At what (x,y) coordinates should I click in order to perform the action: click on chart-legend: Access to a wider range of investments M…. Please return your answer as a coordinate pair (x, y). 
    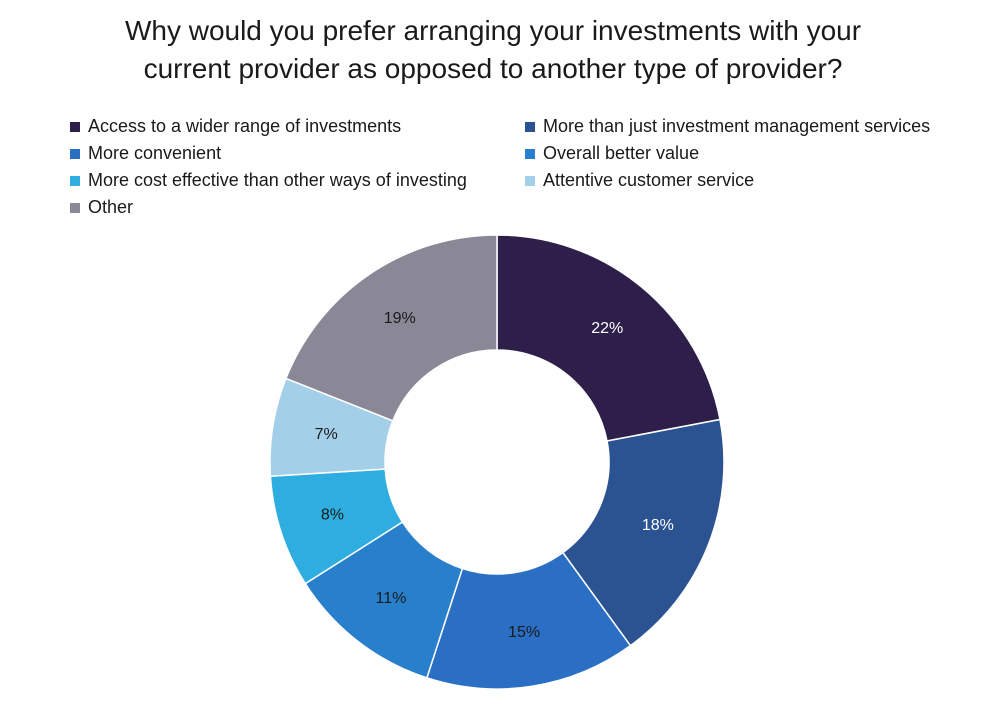
    Looking at the image, I should click on (520, 167).